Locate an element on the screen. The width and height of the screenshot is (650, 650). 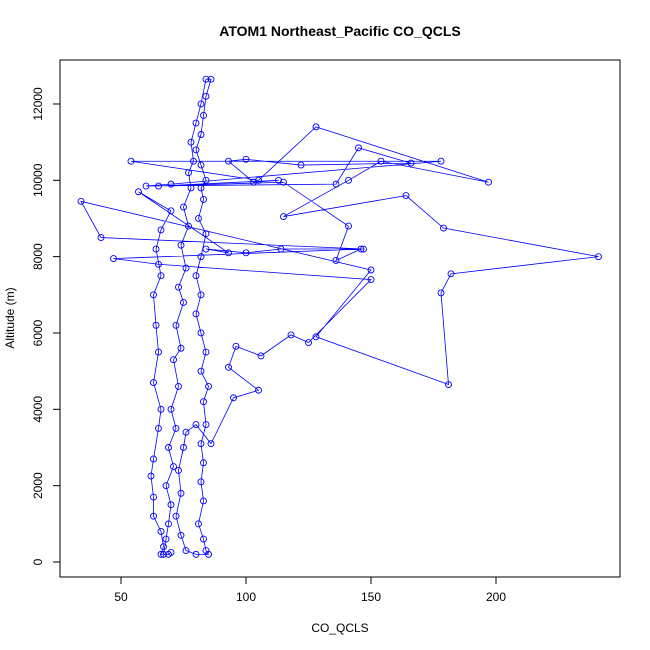
y-tick-label: 8000 is located at coordinates (38, 256).